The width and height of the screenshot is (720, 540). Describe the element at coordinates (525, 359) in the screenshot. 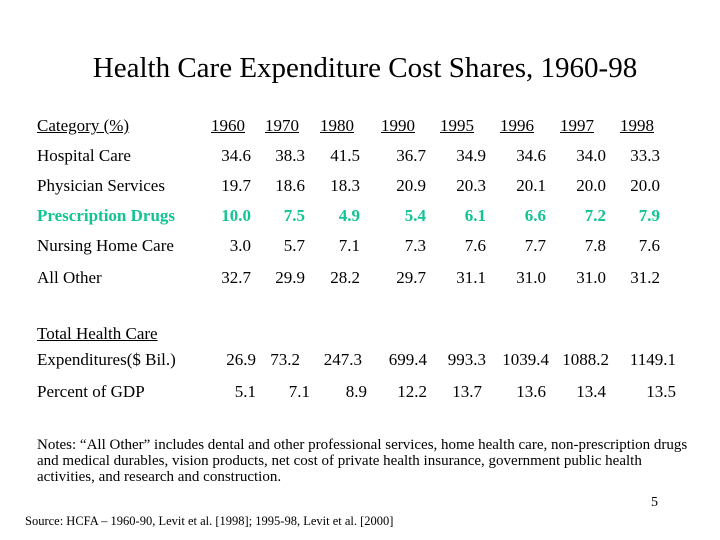

I see `table-cell: 1039.4` at that location.